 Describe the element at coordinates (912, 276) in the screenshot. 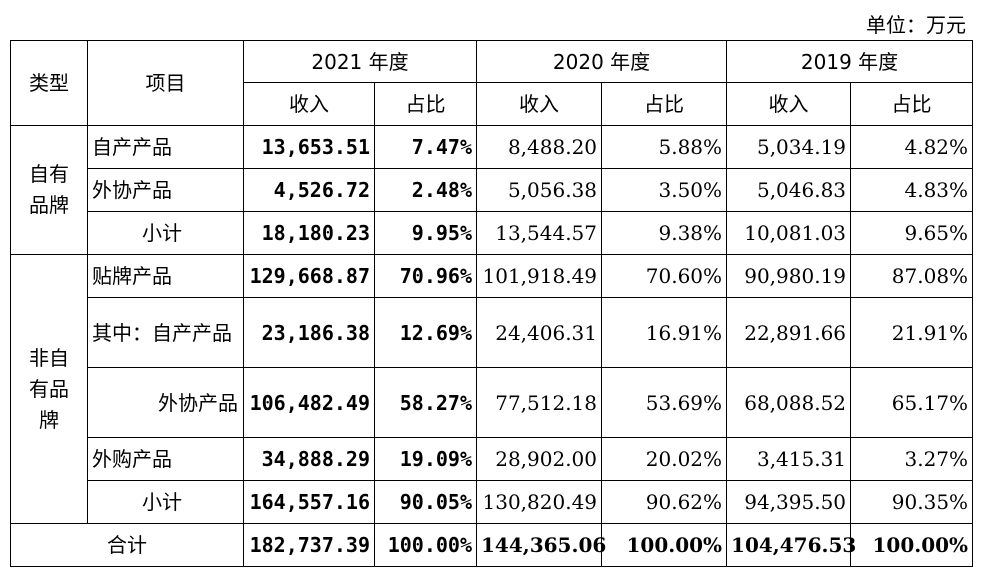

I see `cell-2019-ratio: 87.08%` at that location.